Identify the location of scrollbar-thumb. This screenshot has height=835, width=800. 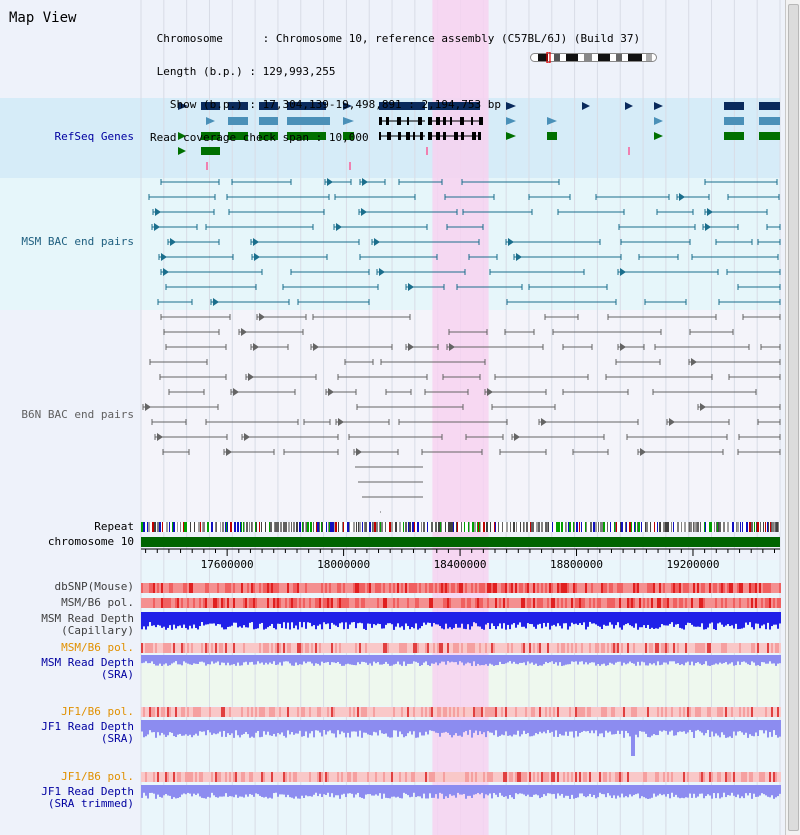
(793, 417).